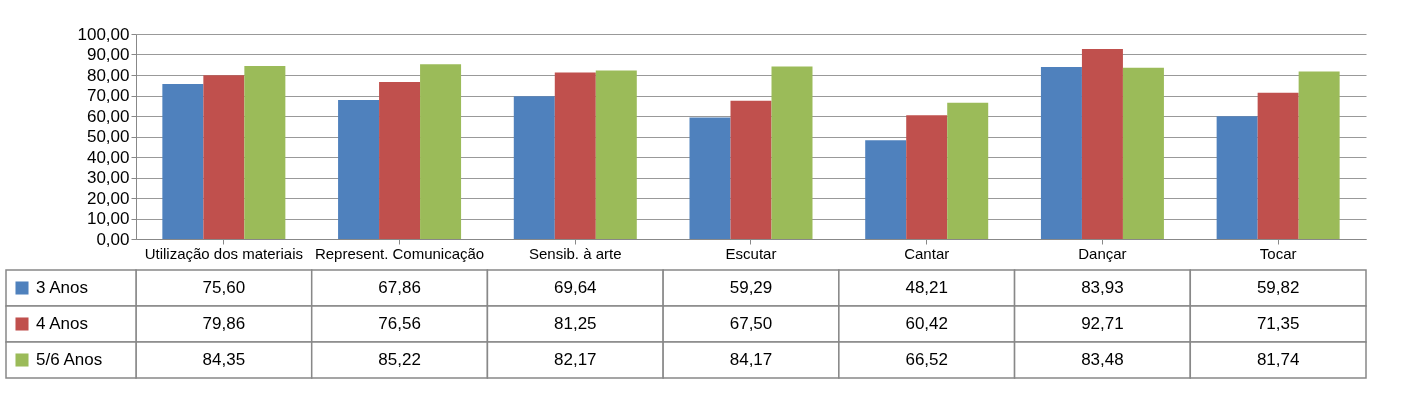 The image size is (1415, 419). I want to click on x-tick-label: Tocar, so click(1278, 253).